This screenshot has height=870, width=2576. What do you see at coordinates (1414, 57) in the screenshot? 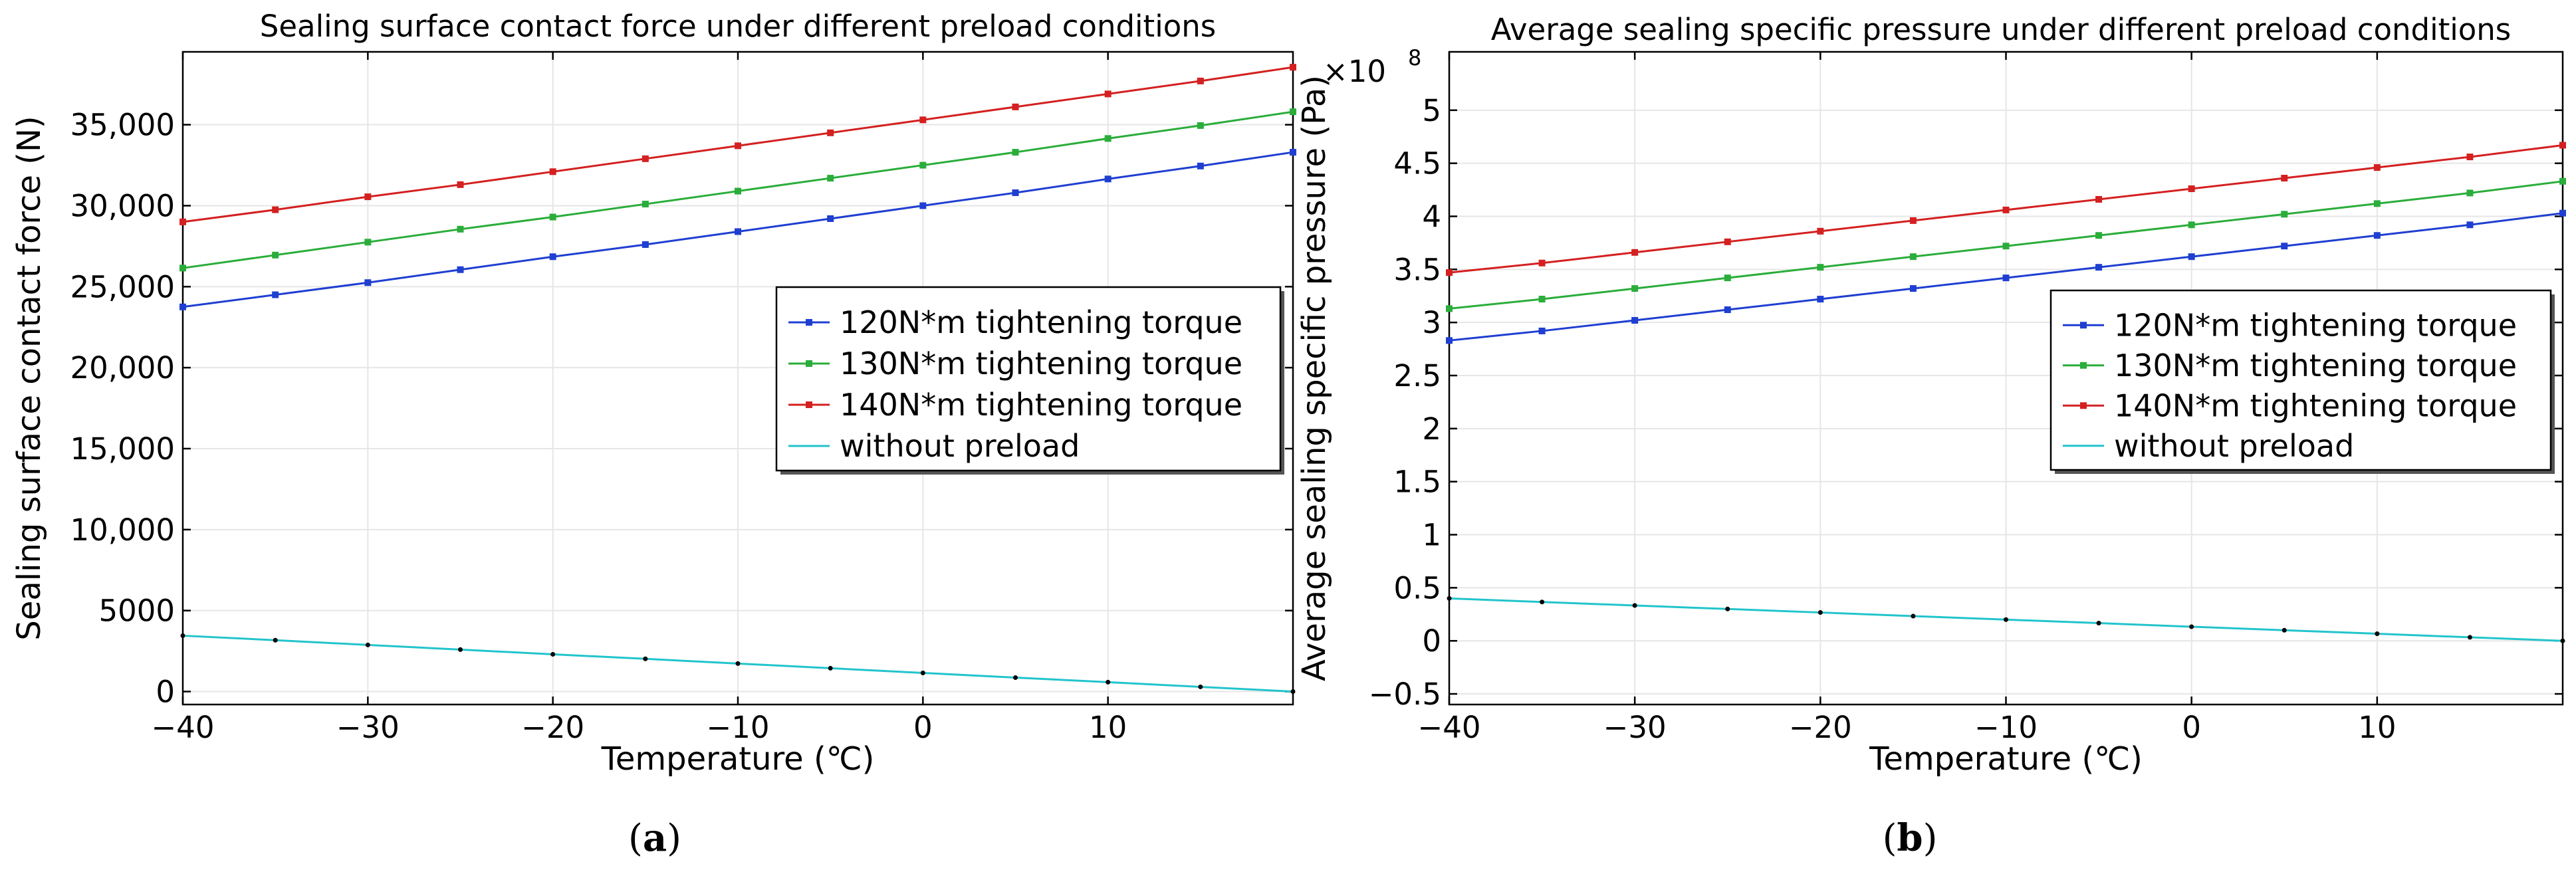
I see `chart2-y-exponent: 8` at bounding box center [1414, 57].